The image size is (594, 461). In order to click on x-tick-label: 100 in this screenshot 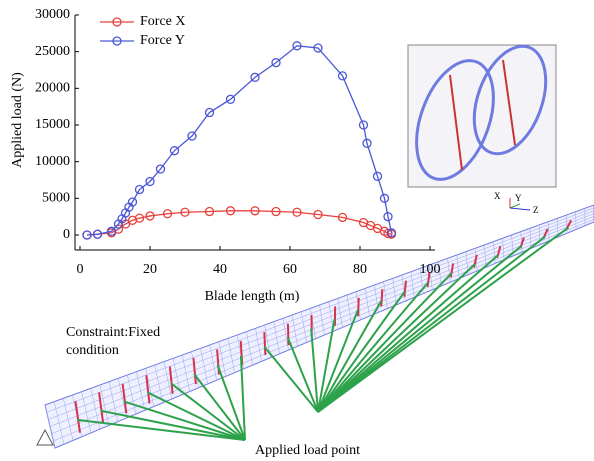, I will do `click(430, 269)`.